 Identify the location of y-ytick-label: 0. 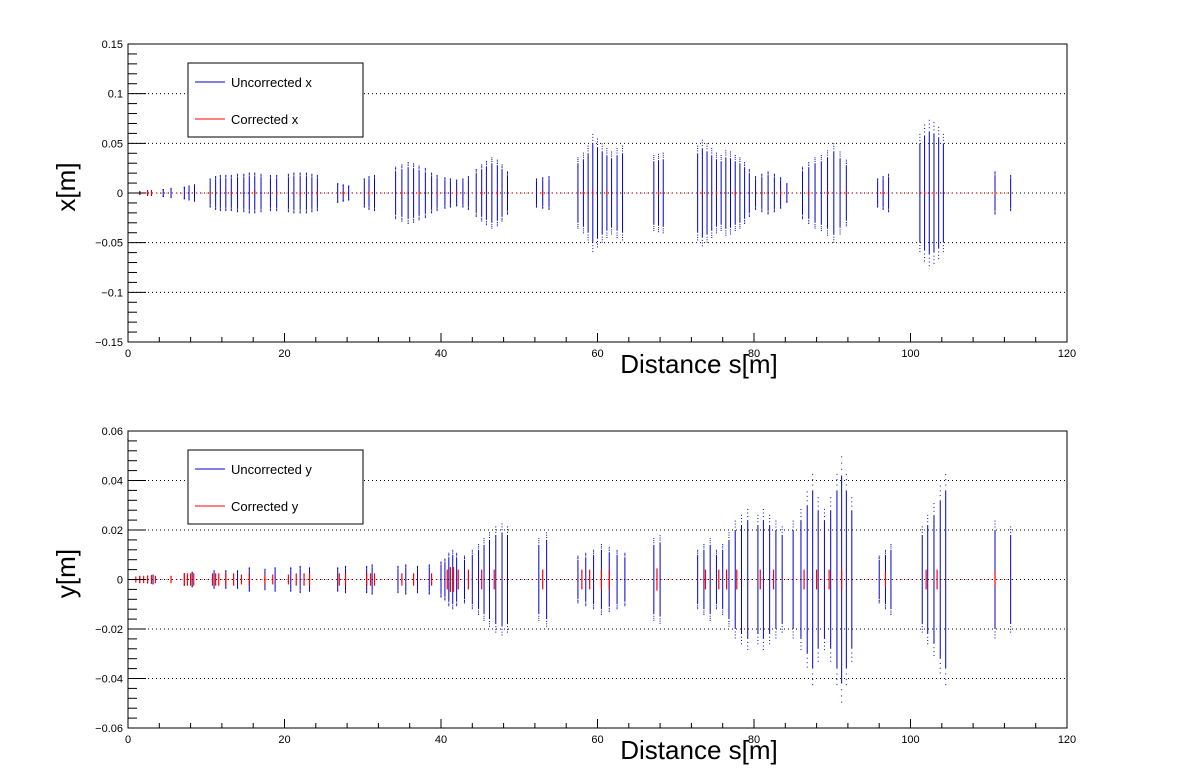
(120, 581).